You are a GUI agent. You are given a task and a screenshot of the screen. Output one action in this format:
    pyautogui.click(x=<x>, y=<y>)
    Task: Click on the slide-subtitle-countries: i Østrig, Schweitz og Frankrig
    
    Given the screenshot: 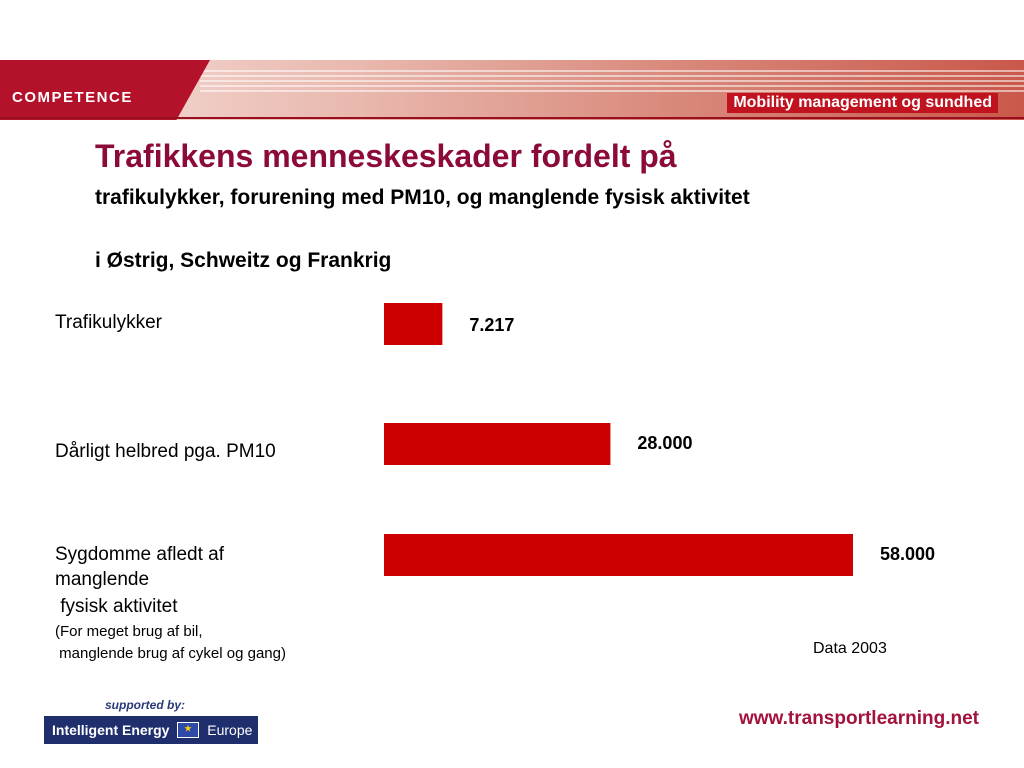 What is the action you would take?
    pyautogui.click(x=243, y=260)
    